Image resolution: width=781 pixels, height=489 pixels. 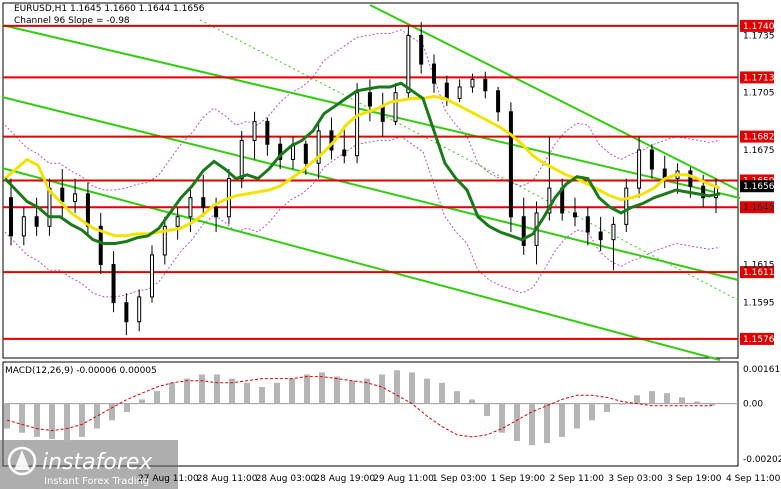 I want to click on price-tick-label: 1.1615, so click(x=759, y=265).